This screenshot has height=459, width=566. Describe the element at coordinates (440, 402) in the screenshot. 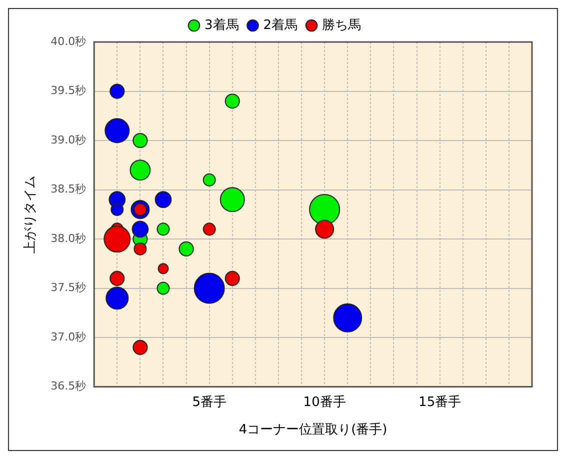

I see `x-tick-label: 15番手` at that location.